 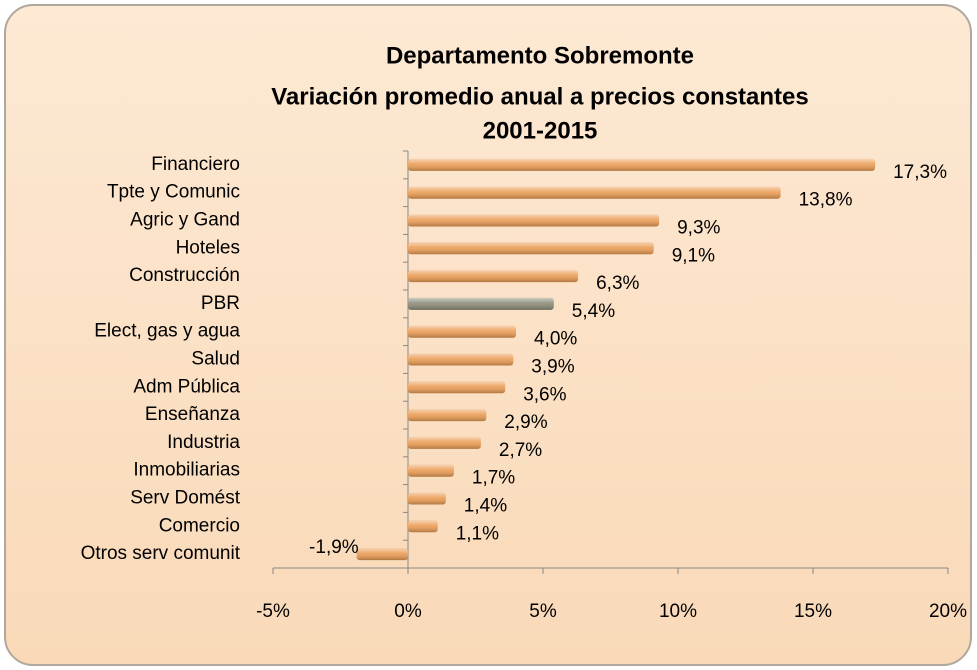 What do you see at coordinates (273, 611) in the screenshot?
I see `x-tick-label: -5%` at bounding box center [273, 611].